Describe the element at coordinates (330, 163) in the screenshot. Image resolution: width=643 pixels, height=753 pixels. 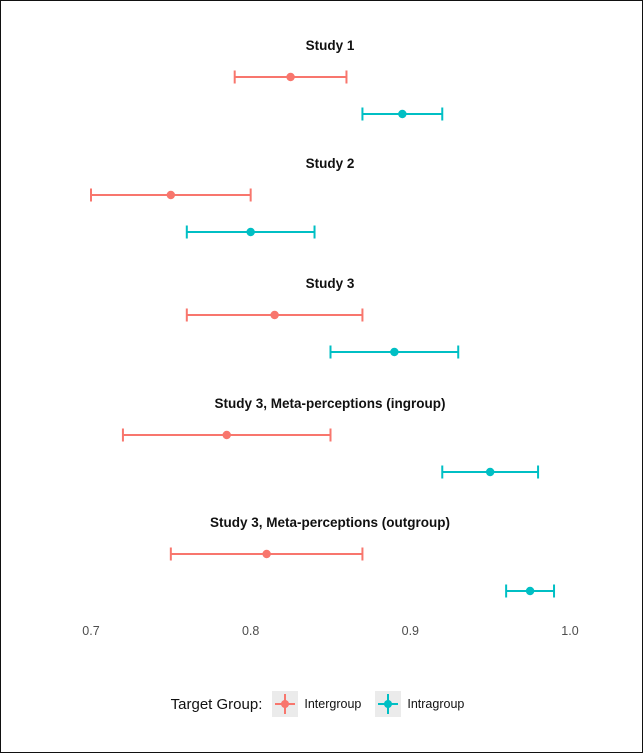
I see `panel-title: Study 2` at that location.